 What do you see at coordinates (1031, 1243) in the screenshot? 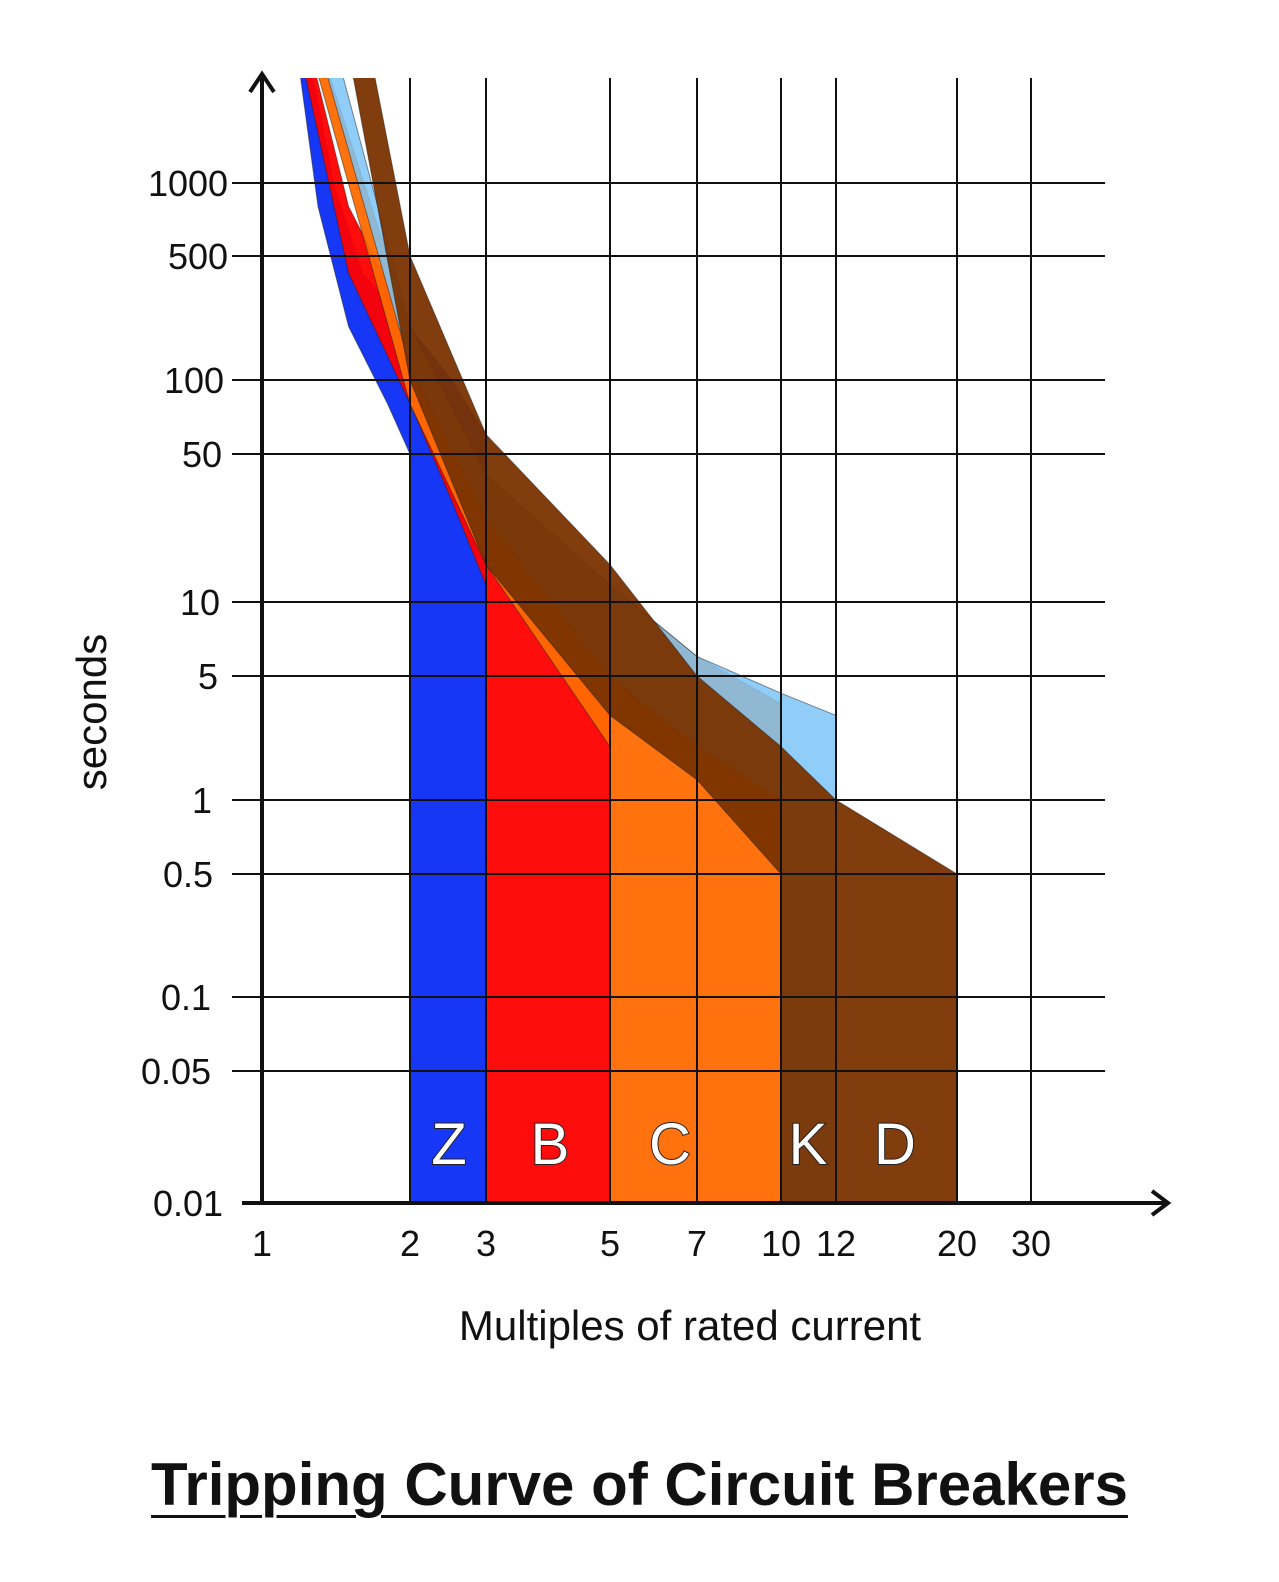
I see `x-tick-label: 30` at bounding box center [1031, 1243].